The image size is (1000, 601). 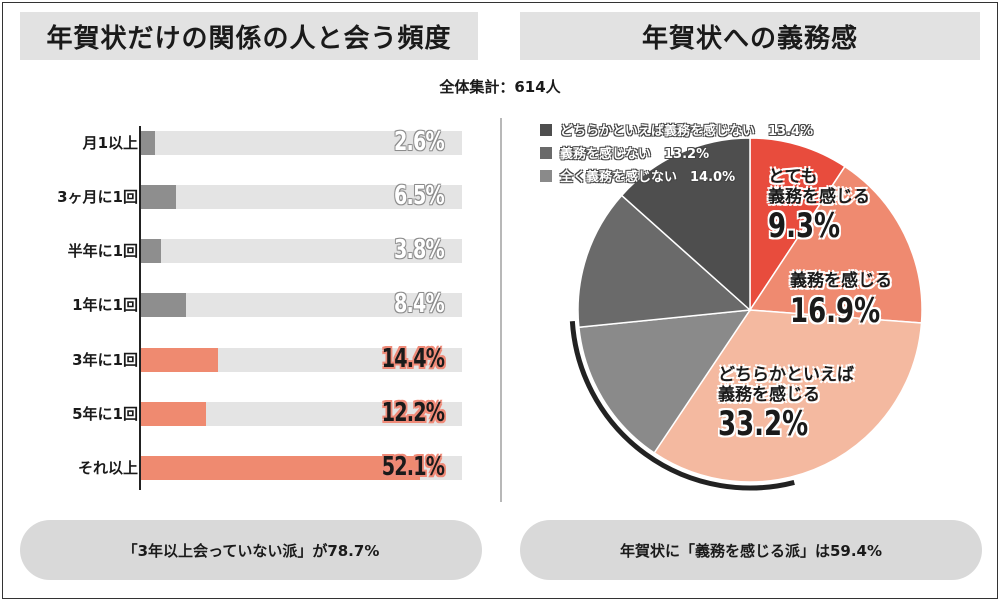 I want to click on bar-category-label: 1年に1回, so click(x=105, y=305).